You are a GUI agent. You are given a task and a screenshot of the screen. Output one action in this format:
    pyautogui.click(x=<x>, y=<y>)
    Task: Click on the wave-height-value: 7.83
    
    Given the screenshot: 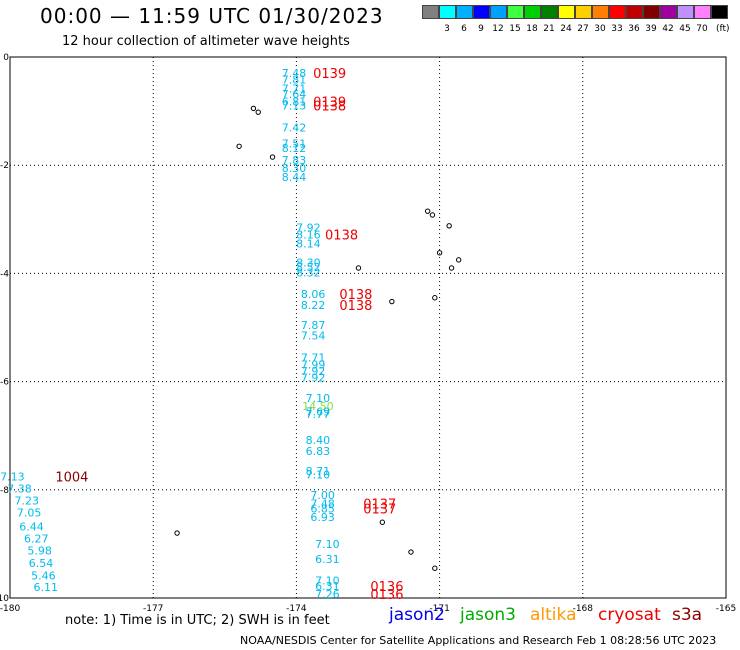 What is the action you would take?
    pyautogui.click(x=294, y=160)
    